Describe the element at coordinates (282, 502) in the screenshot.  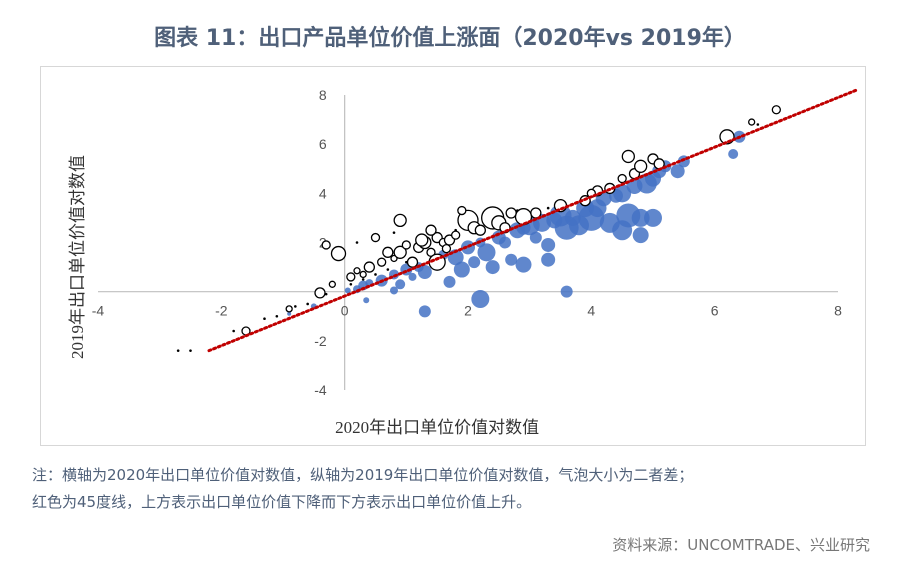
I see `note-line-2: 红色为45度线，上方表示出口单位价值下降而下方表示出口单位价值上升。` at that location.